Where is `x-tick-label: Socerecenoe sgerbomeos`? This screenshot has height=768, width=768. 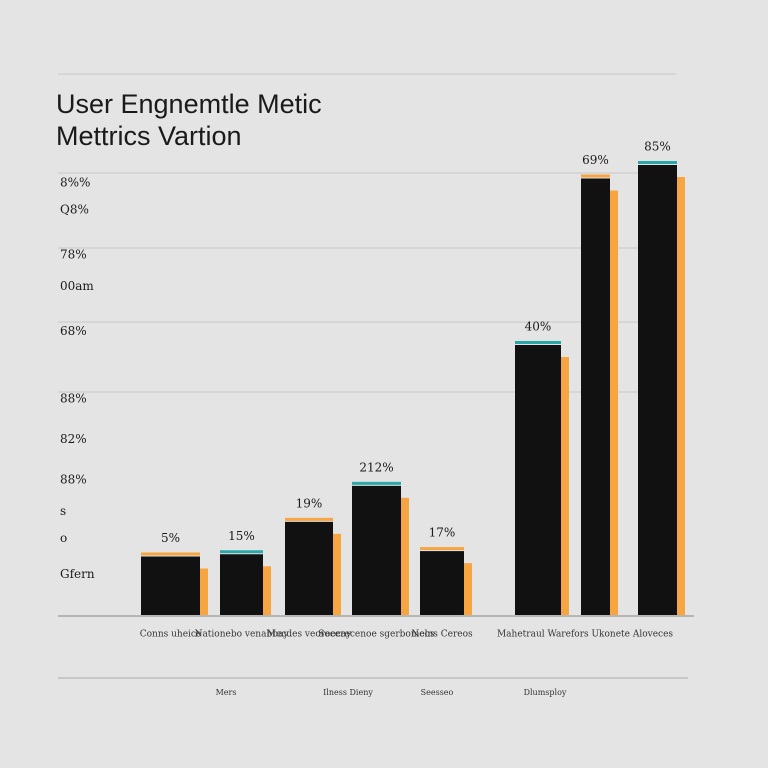
x-tick-label: Socerecenoe sgerbomeos is located at coordinates (376, 635).